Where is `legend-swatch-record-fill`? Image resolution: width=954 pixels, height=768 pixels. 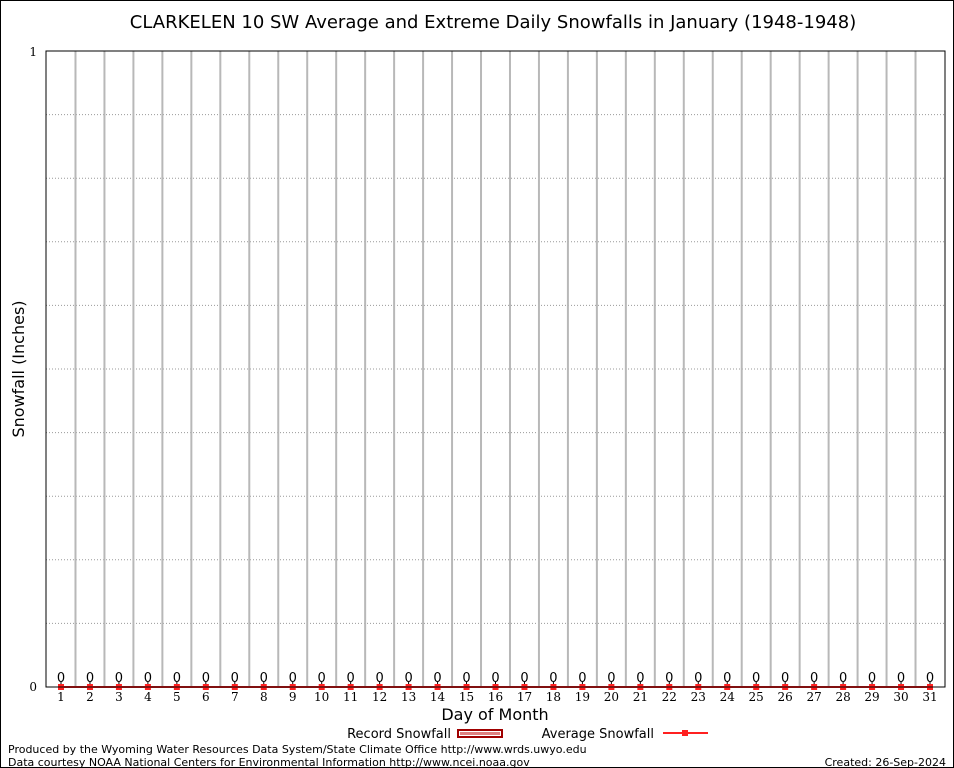
legend-swatch-record-fill is located at coordinates (480, 733).